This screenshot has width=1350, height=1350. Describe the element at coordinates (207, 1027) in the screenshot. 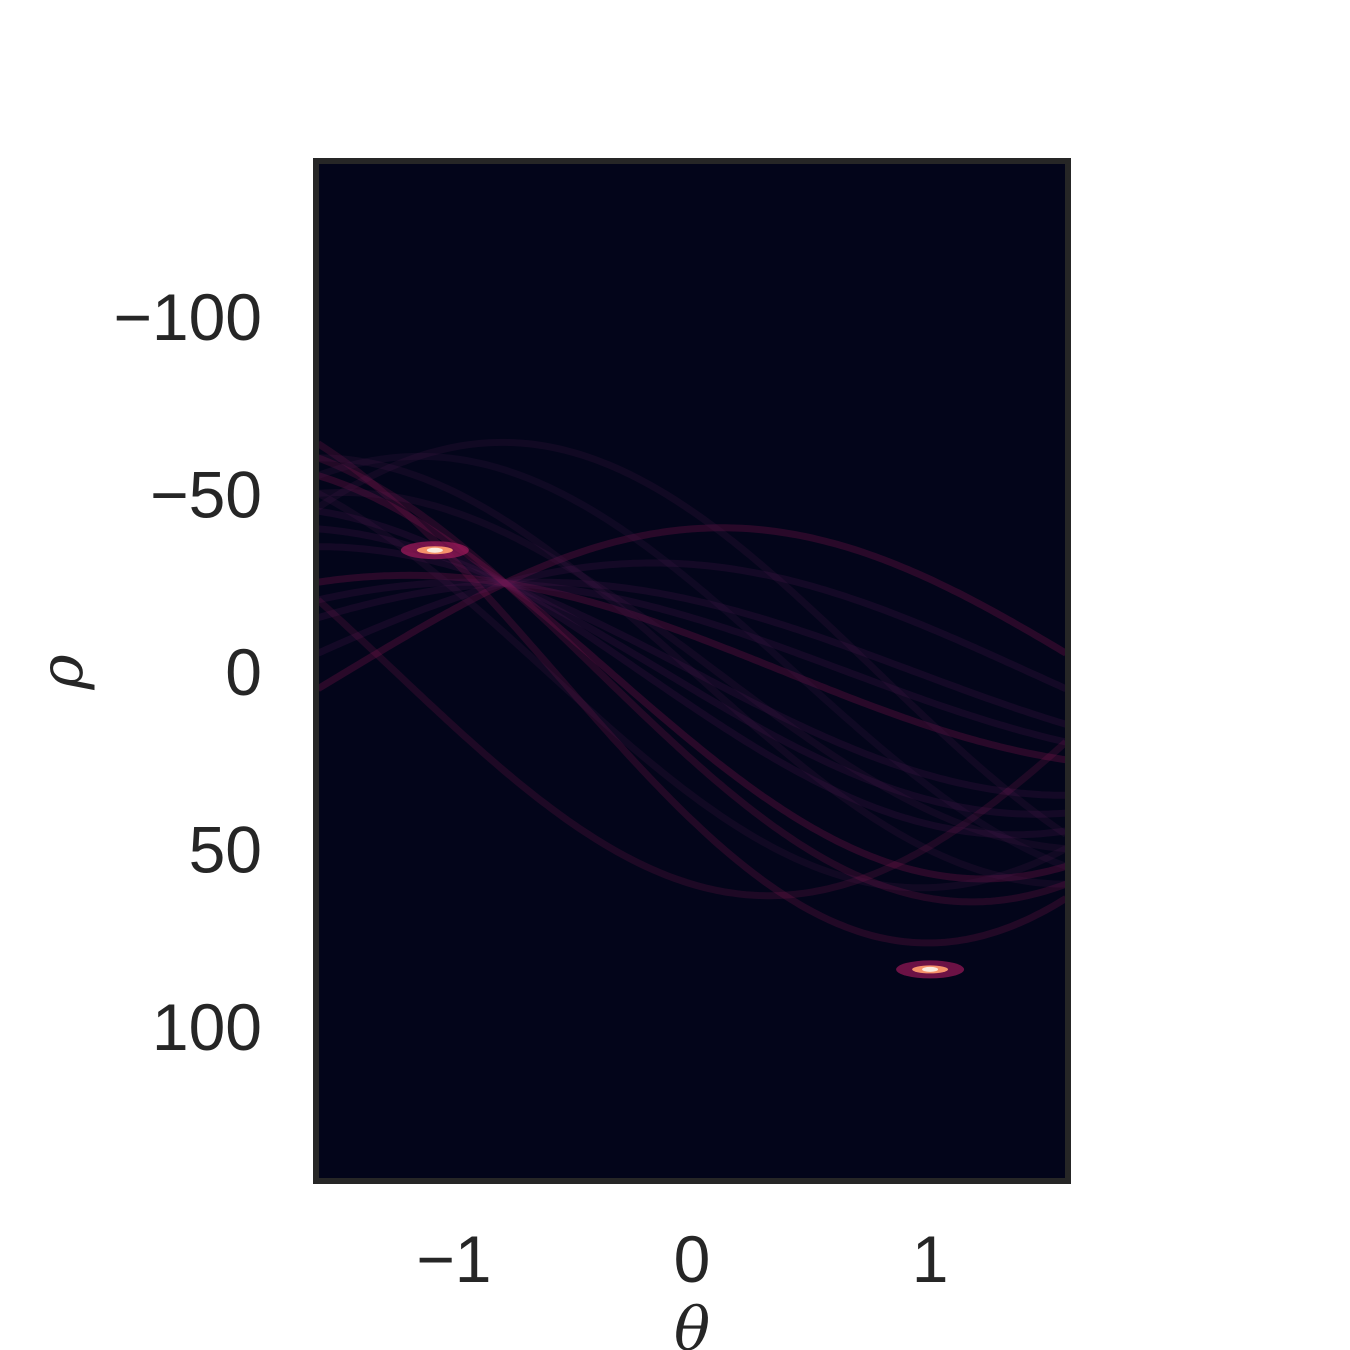

I see `y-tick-label: 100` at that location.